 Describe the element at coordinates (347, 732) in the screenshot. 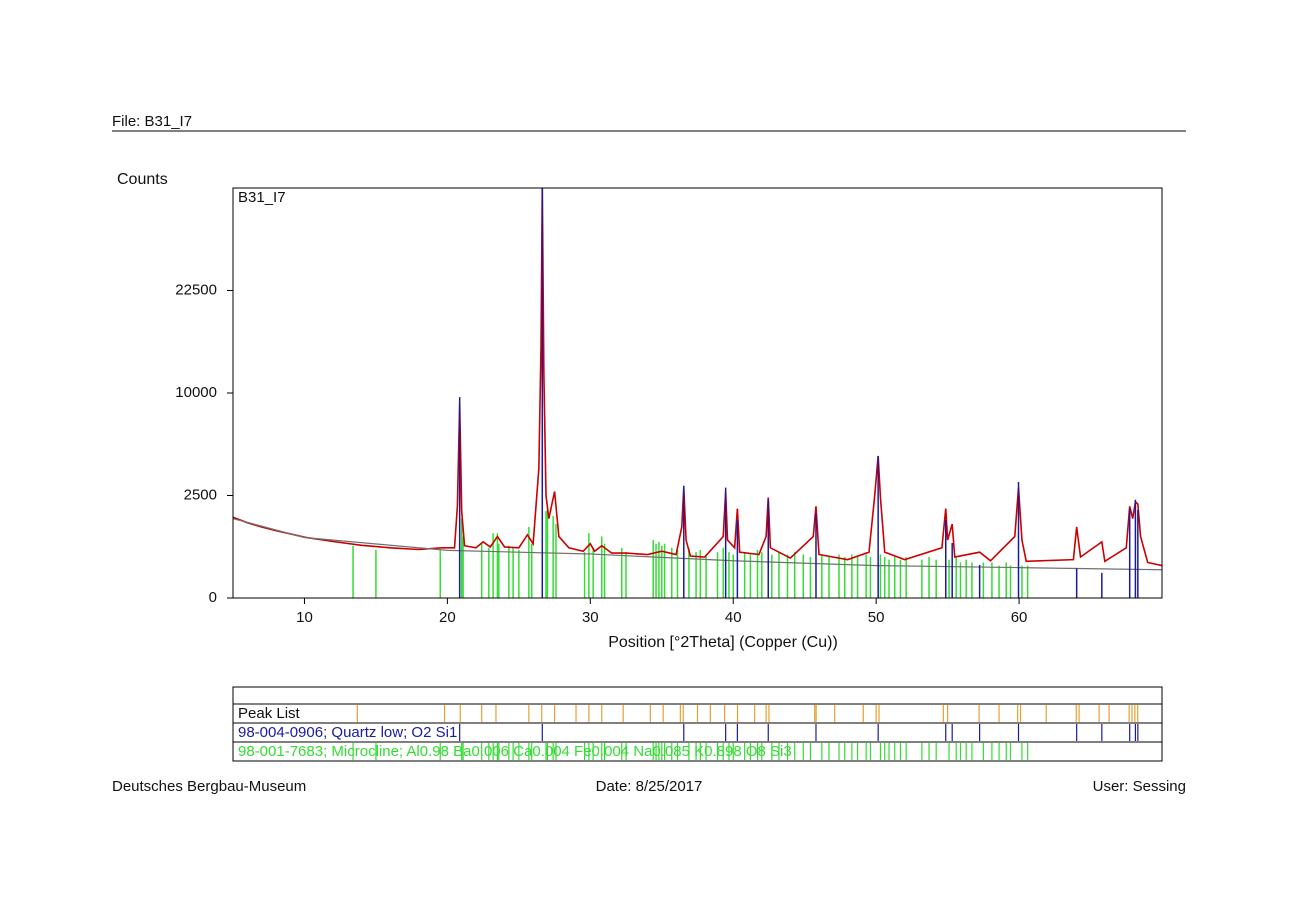

I see `reference-name: 98-004-0906; Quartz low; O2 Si1` at that location.